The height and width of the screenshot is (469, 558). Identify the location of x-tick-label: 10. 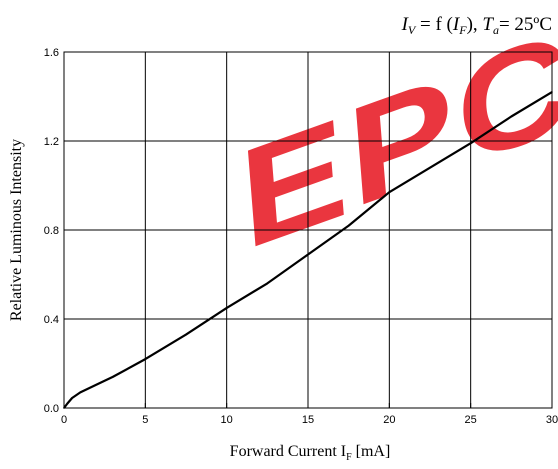
(227, 420).